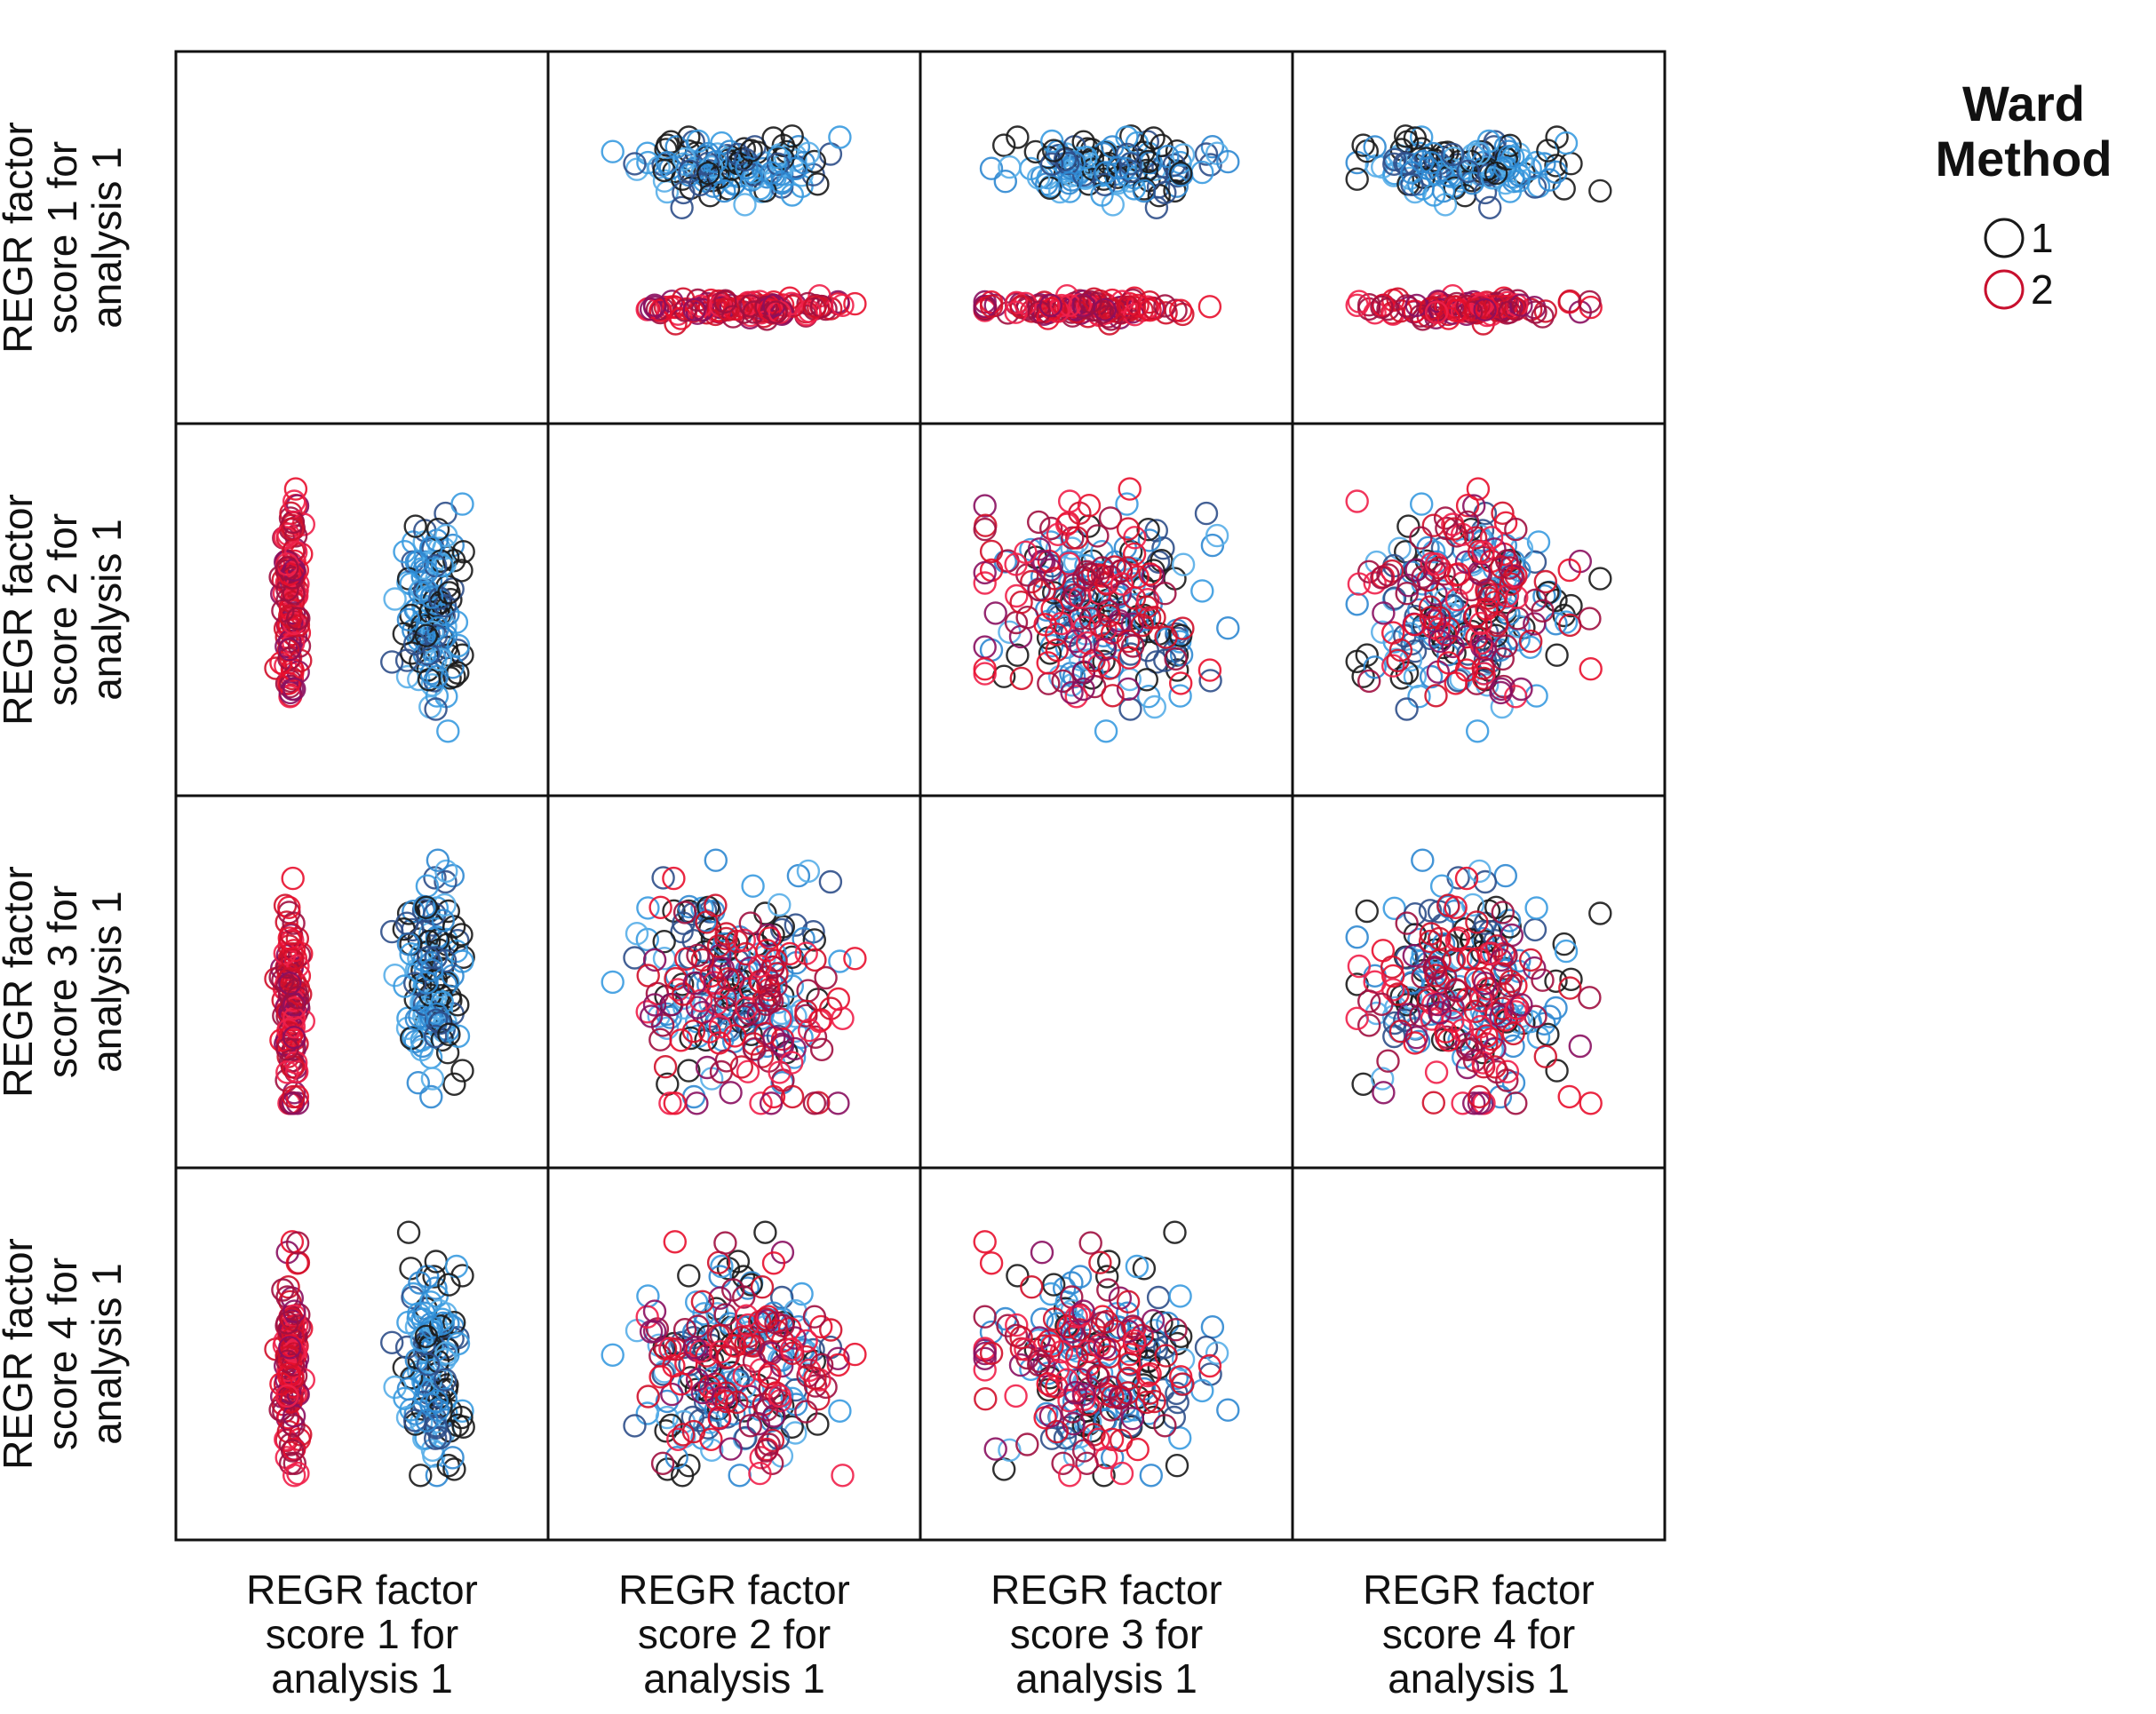  What do you see at coordinates (362, 1590) in the screenshot?
I see `column-label-line: REGR factor` at bounding box center [362, 1590].